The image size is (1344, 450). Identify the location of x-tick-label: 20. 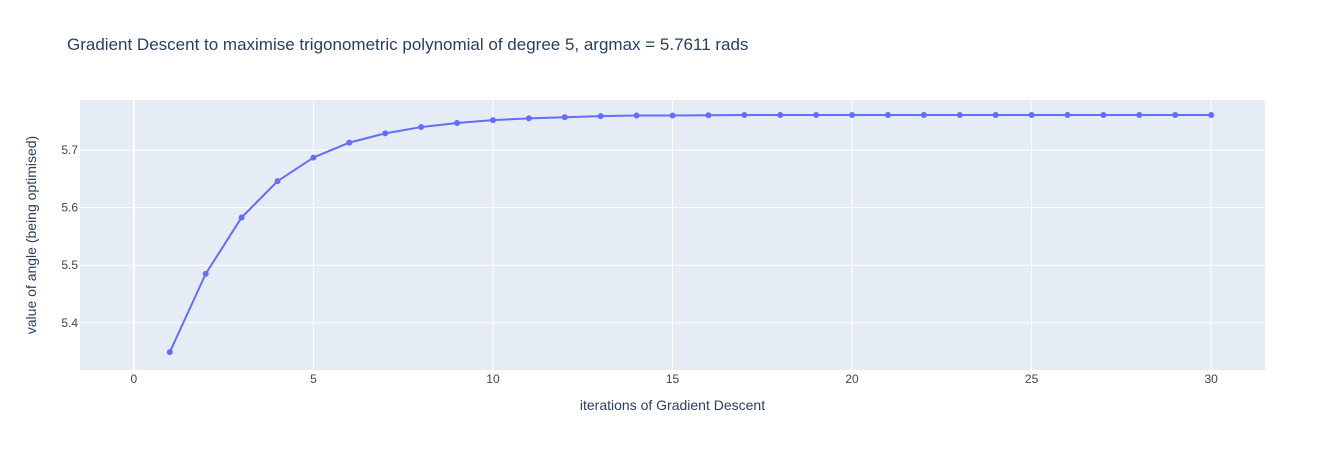
(852, 379).